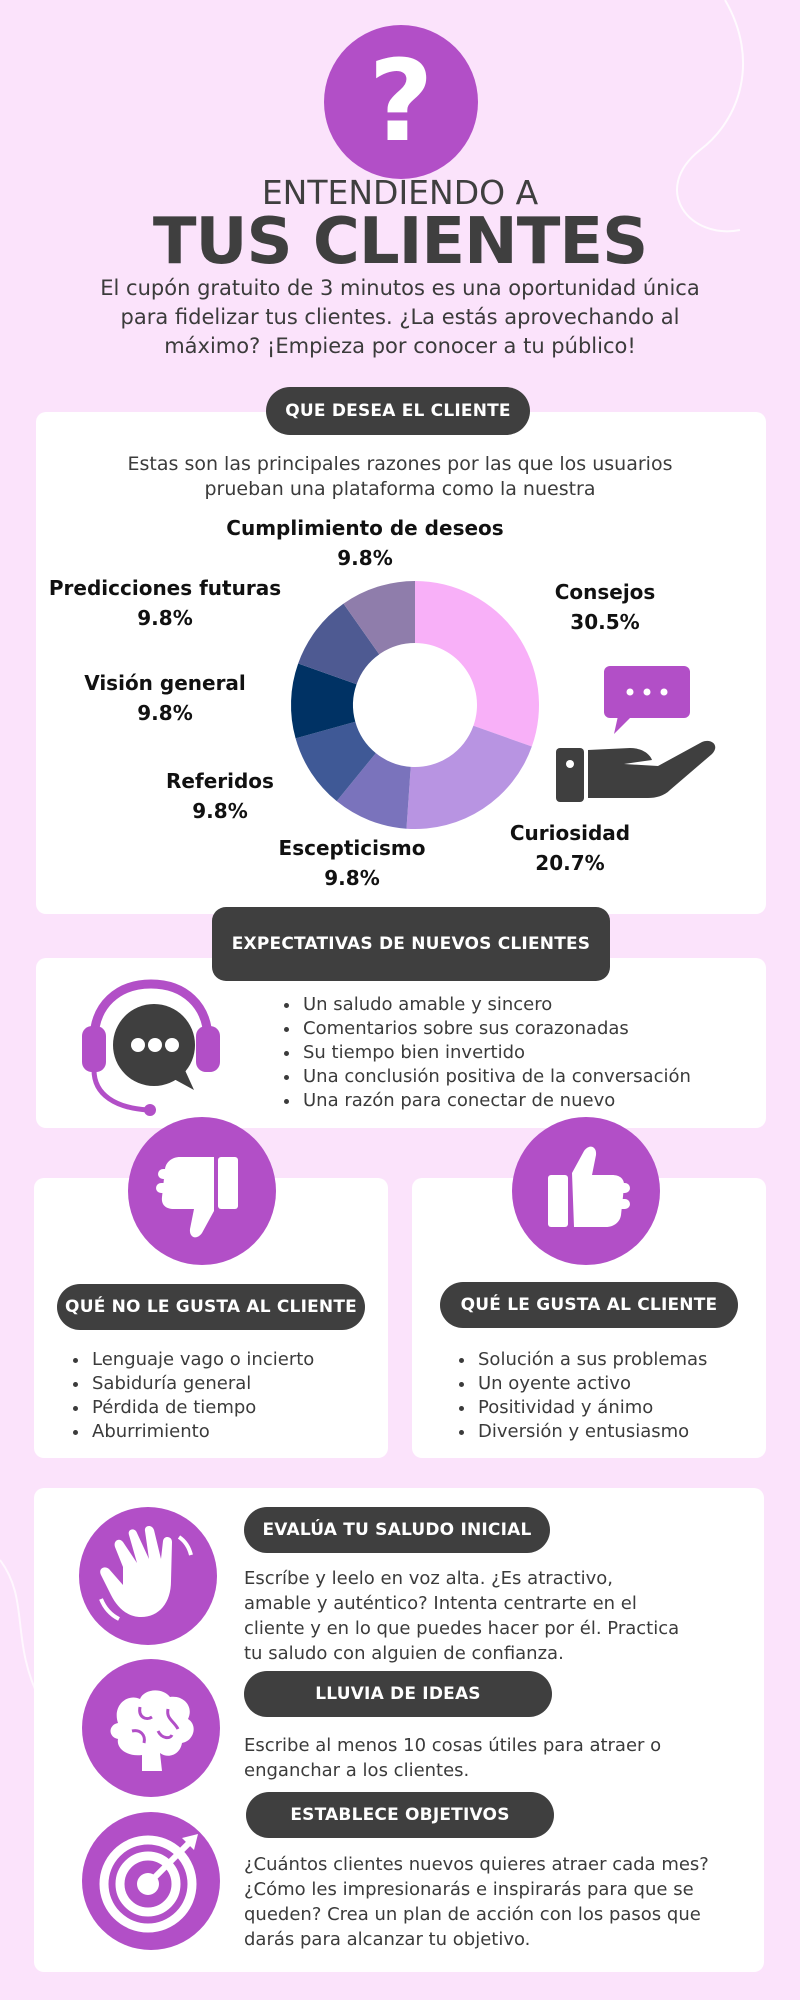 This screenshot has height=2000, width=800. Describe the element at coordinates (398, 411) in the screenshot. I see `section-heading-desea: QUE DESEA EL CLIENTE` at that location.